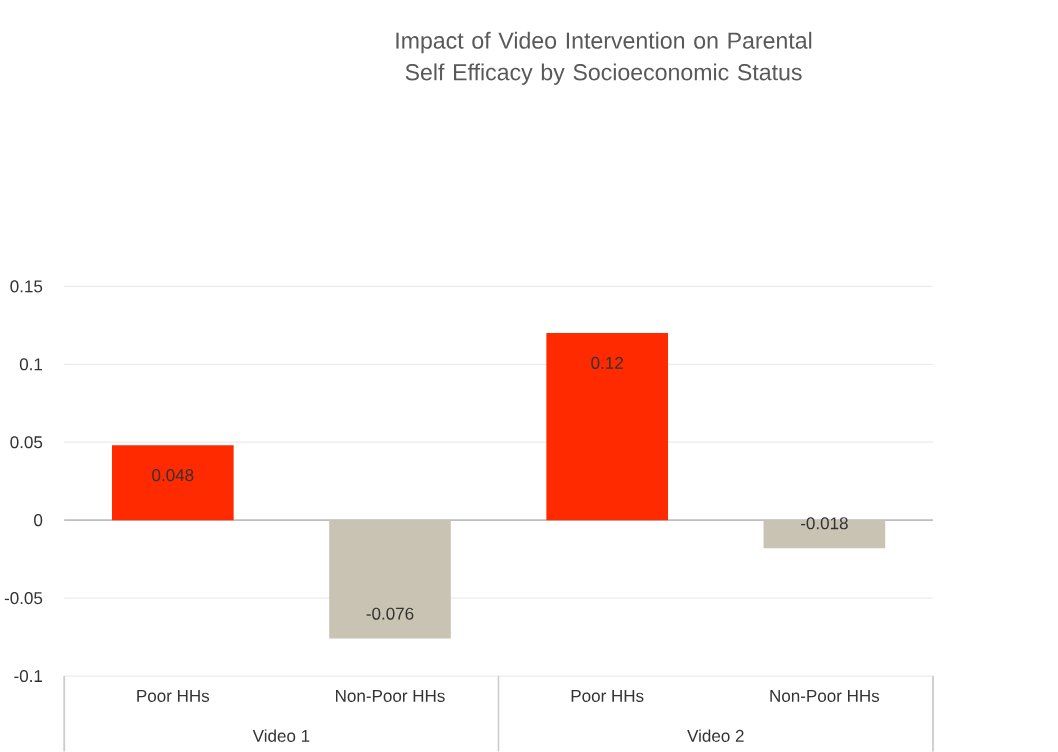 The height and width of the screenshot is (752, 1058). Describe the element at coordinates (281, 735) in the screenshot. I see `text: Video 1` at that location.